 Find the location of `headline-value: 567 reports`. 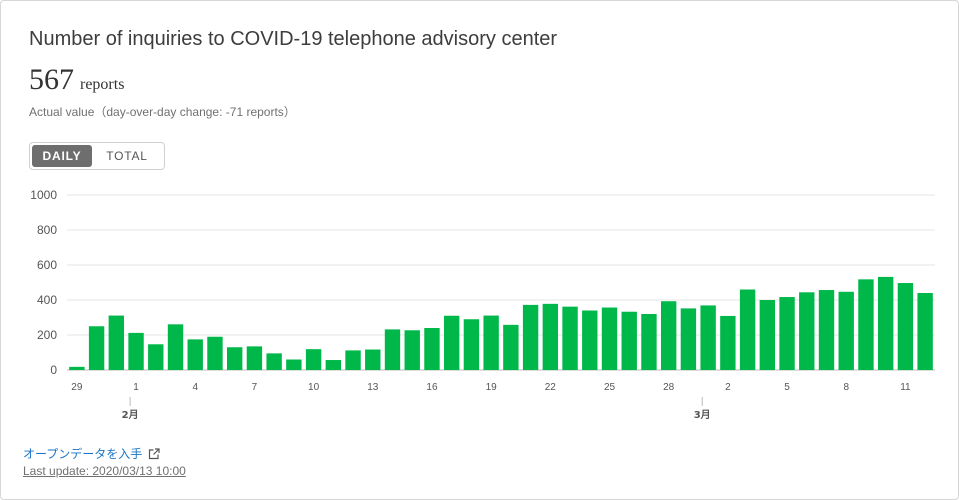

headline-value: 567 reports is located at coordinates (76, 80).